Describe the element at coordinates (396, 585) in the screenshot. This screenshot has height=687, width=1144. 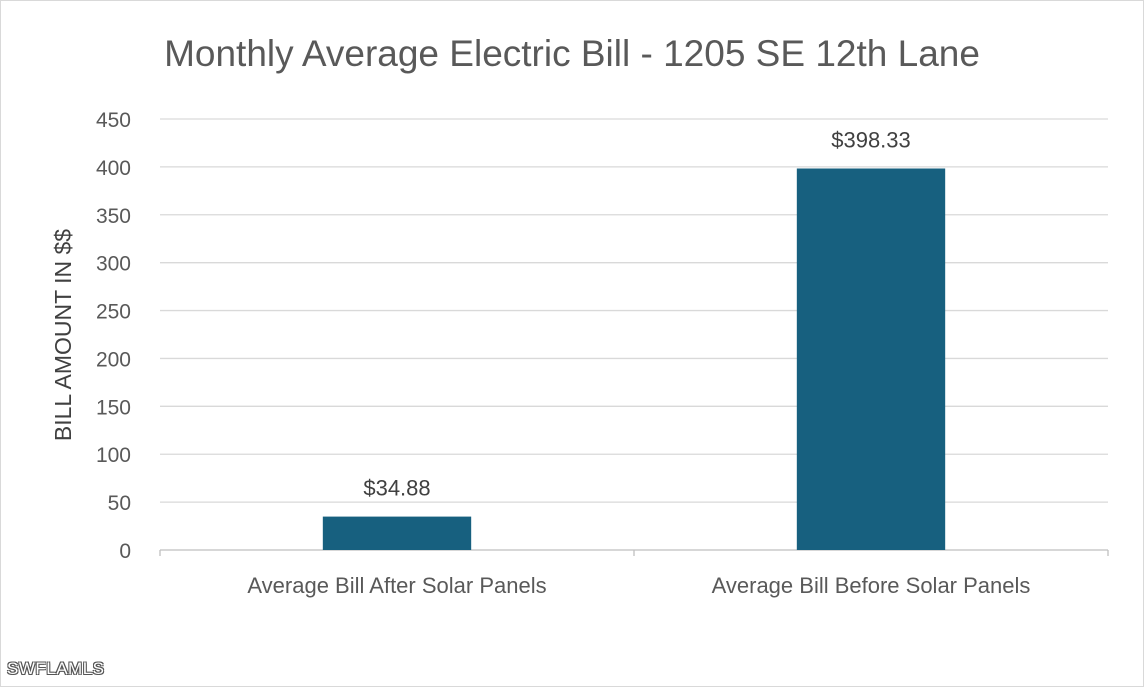
I see `x-category-label: Average Bill After Solar Panels` at that location.